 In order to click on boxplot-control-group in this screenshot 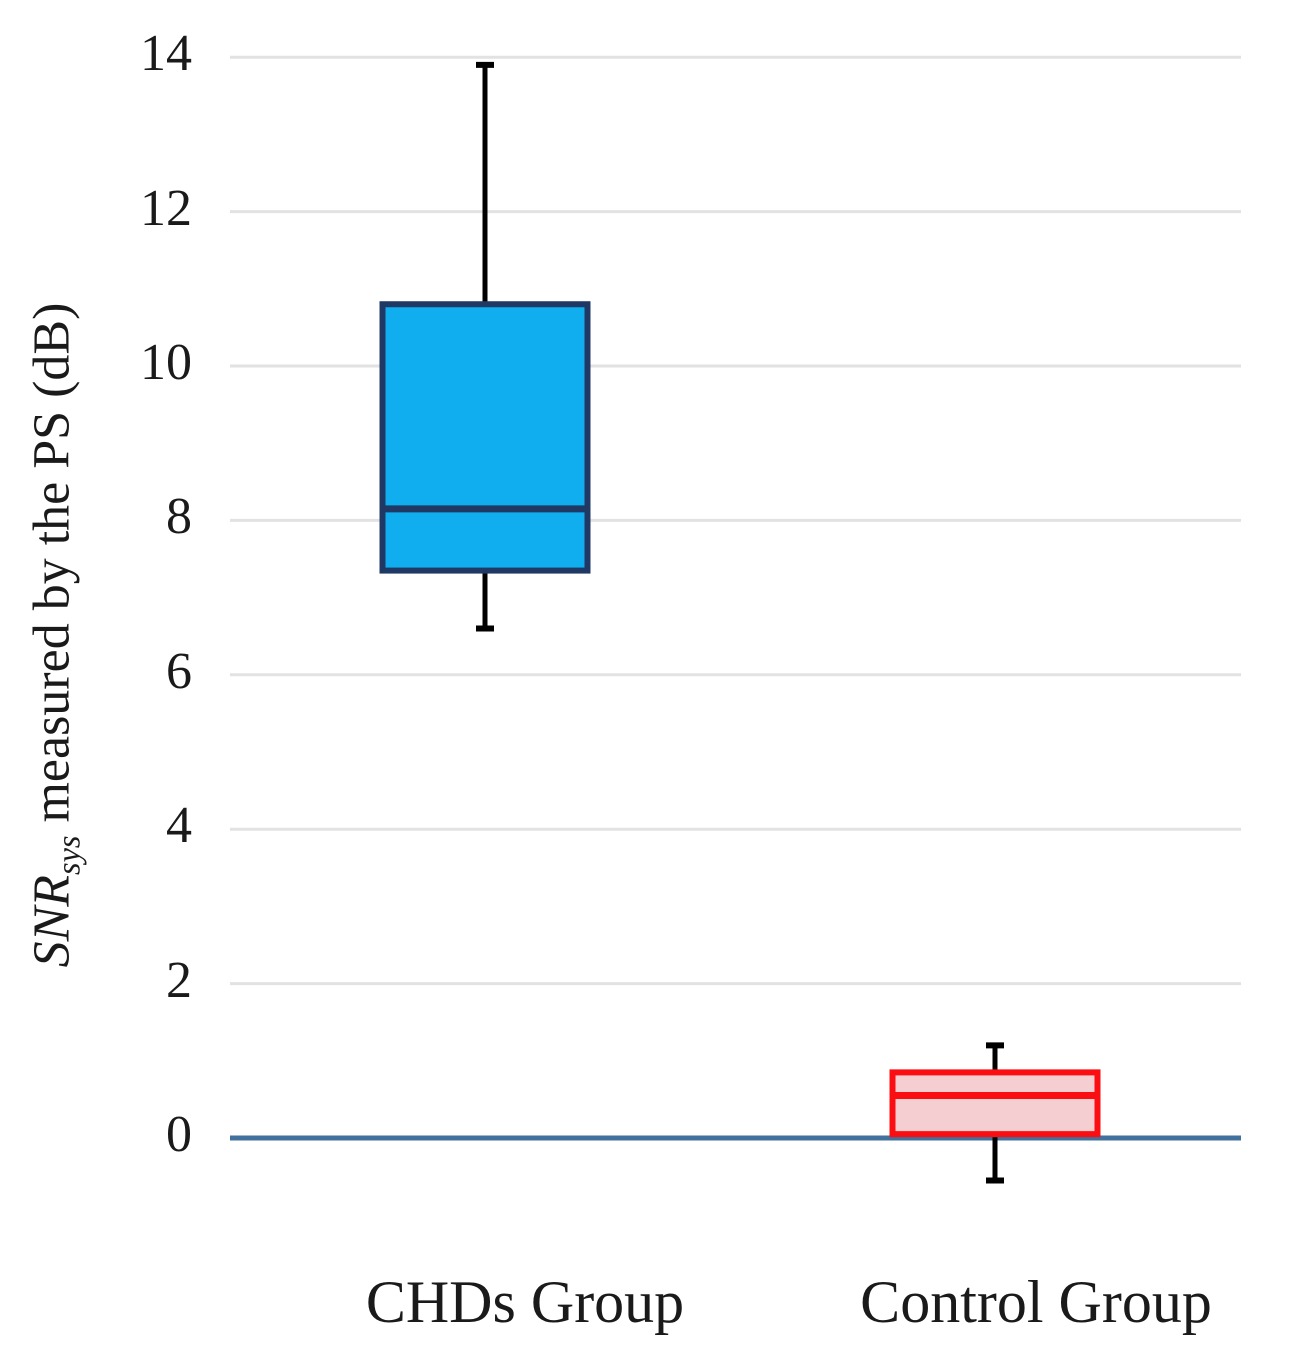, I will do `click(995, 1113)`.